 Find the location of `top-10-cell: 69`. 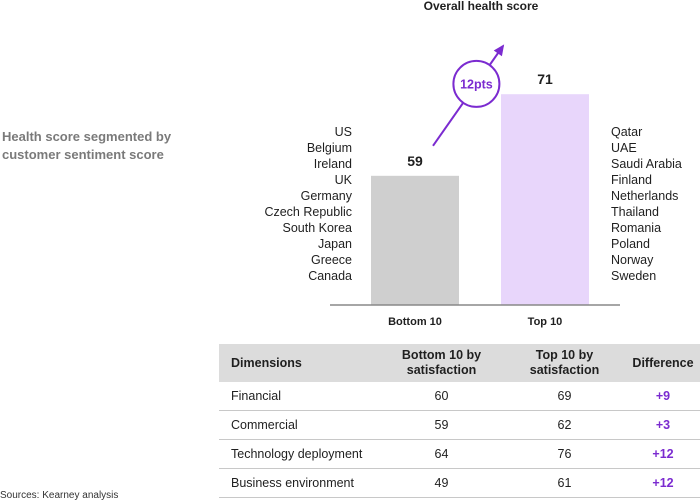

top-10-cell: 69 is located at coordinates (564, 396).